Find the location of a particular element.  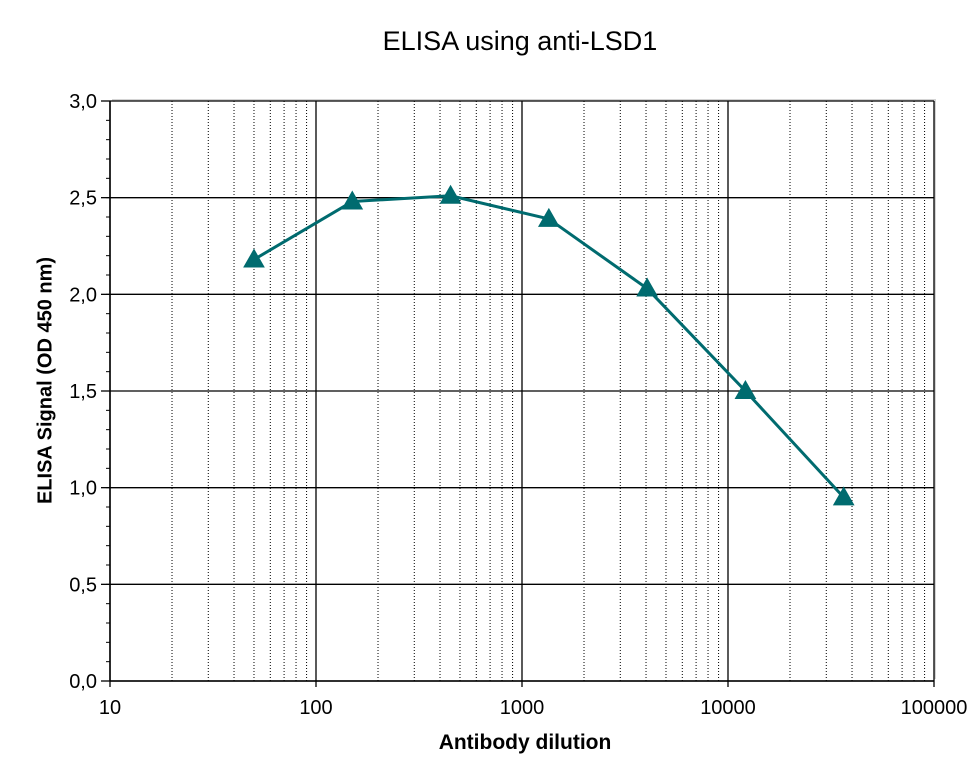

x-tick-label: 10 is located at coordinates (110, 708).